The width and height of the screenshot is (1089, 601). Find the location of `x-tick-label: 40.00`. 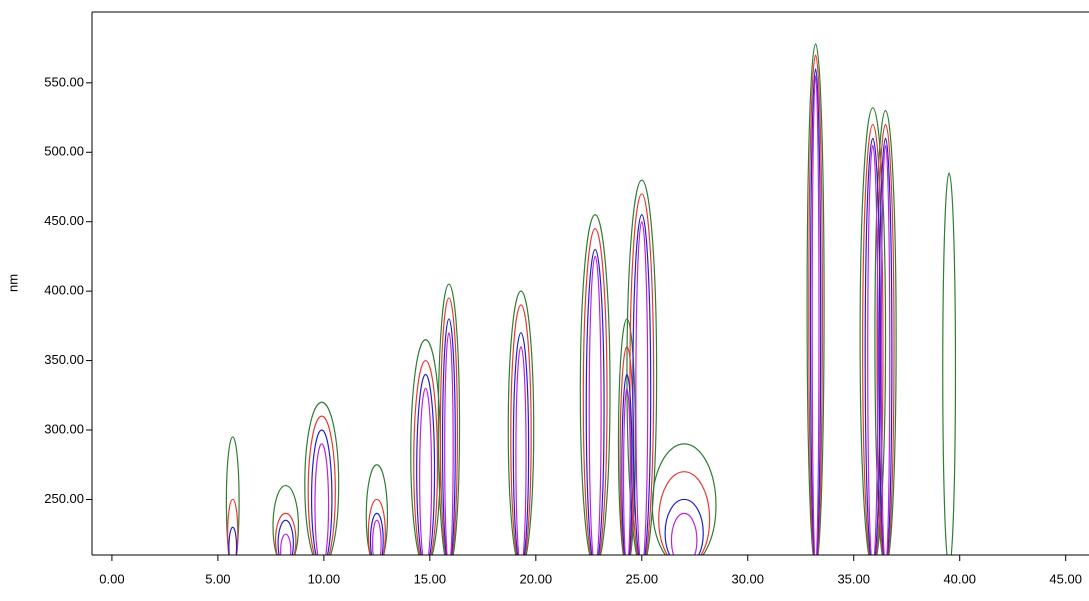

x-tick-label: 40.00 is located at coordinates (959, 578).